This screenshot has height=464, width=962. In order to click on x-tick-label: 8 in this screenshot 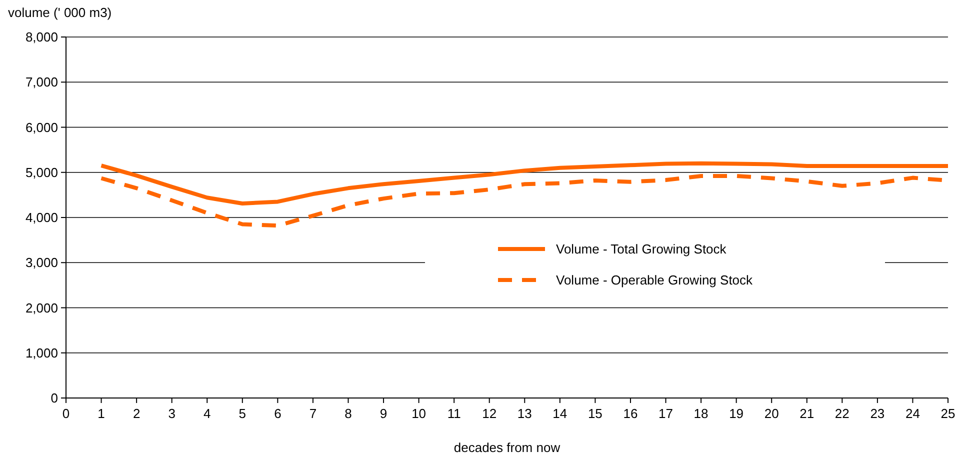, I will do `click(348, 413)`.